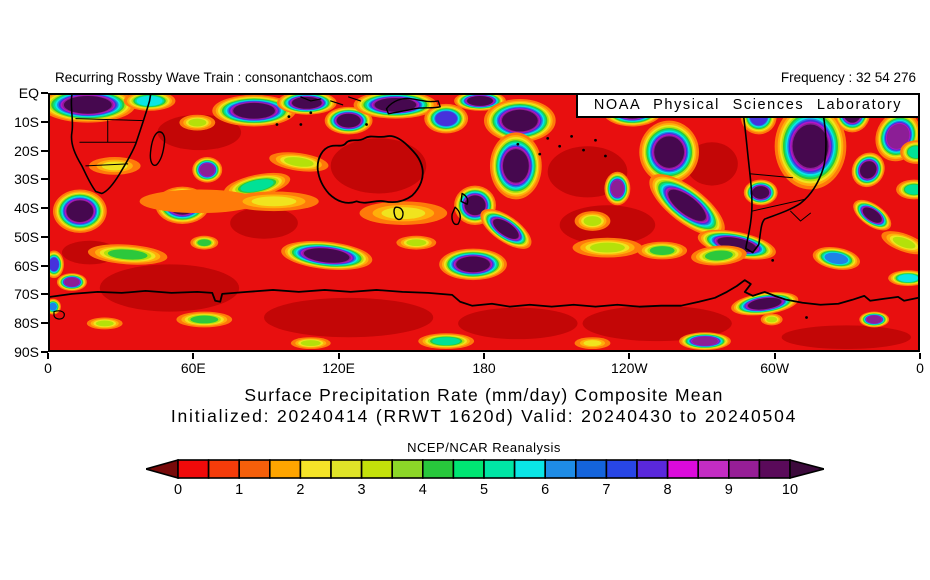  I want to click on lon-tick-label: 60W, so click(775, 368).